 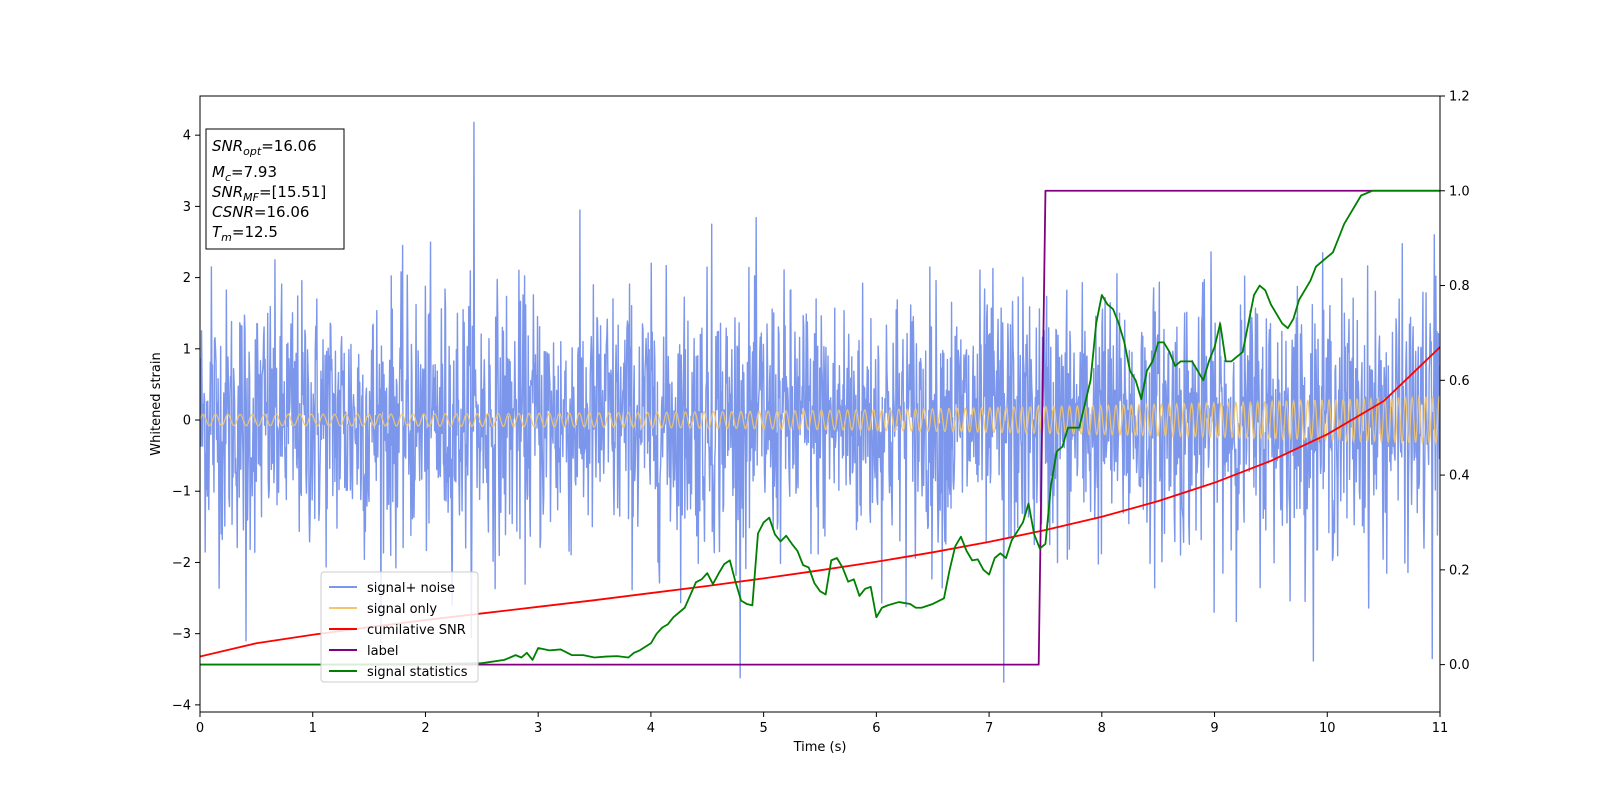 I want to click on x-tick-label: 4, so click(x=651, y=728).